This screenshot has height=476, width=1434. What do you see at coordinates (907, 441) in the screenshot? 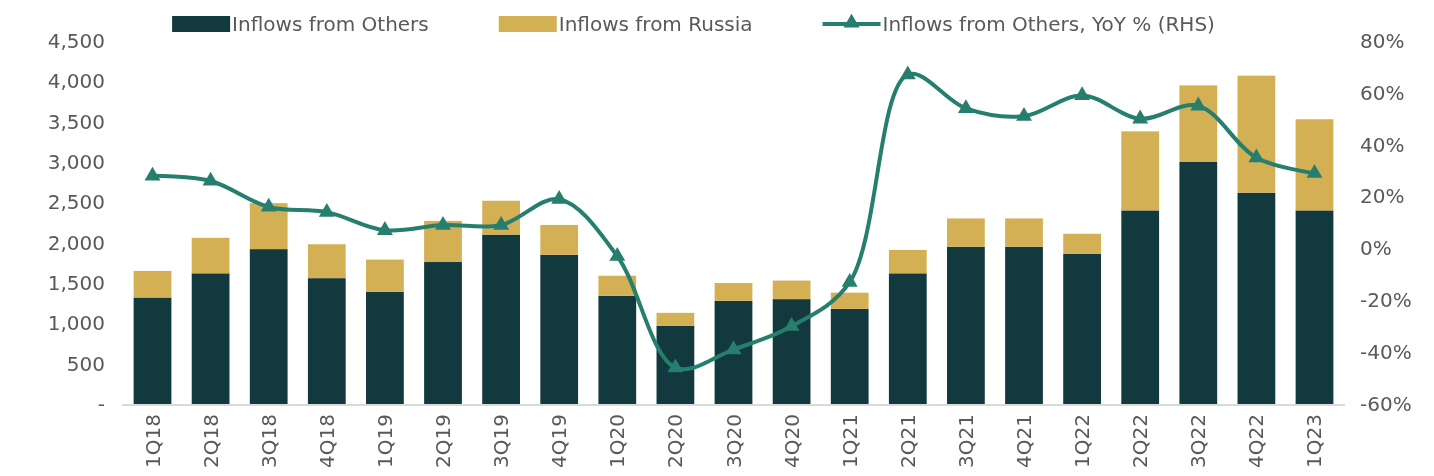
I see `x-tick-label: 2Q21` at bounding box center [907, 441].